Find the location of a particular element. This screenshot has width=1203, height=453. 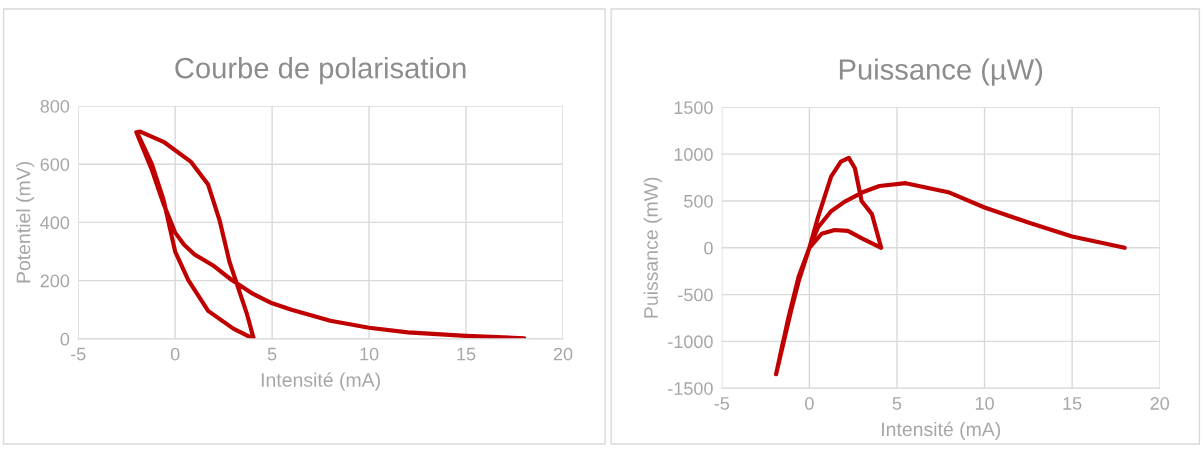

y-tick-label: 1500 is located at coordinates (693, 108).